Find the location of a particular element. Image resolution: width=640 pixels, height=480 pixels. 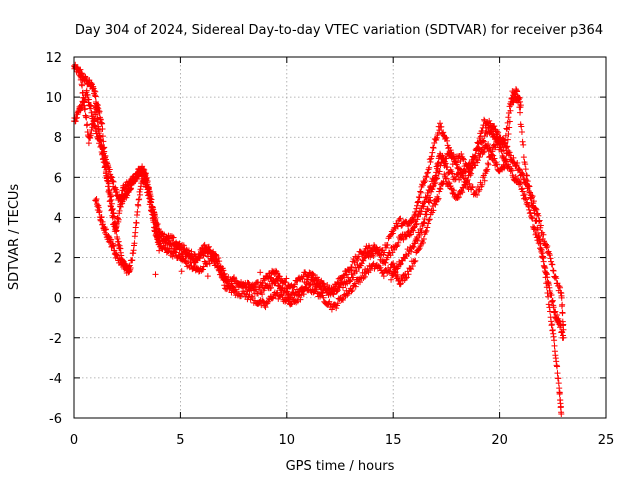

x-tick-label: 5 is located at coordinates (180, 440).